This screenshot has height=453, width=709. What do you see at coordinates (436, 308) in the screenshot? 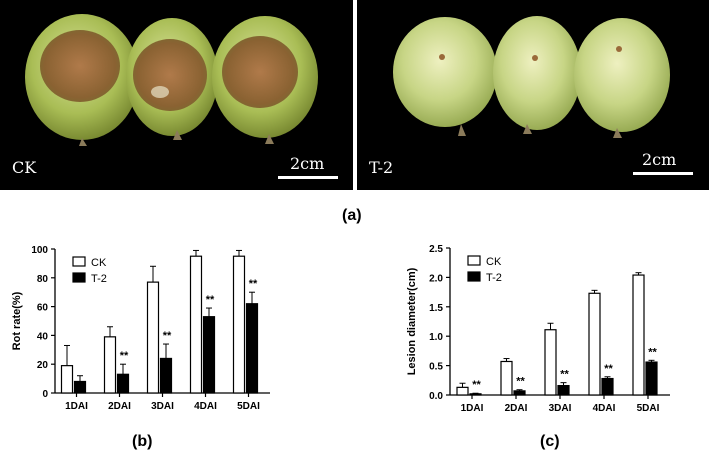
I see `y-tick-label: 1.5` at bounding box center [436, 308].